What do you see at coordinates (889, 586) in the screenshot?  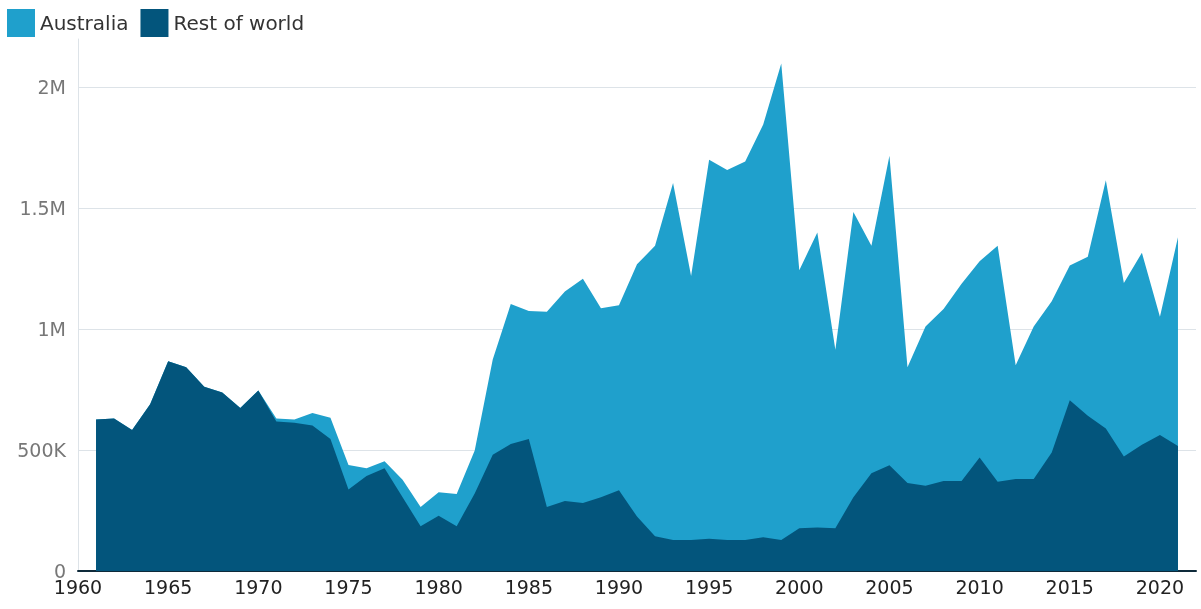 I see `x-tick-label: 2005` at bounding box center [889, 586].